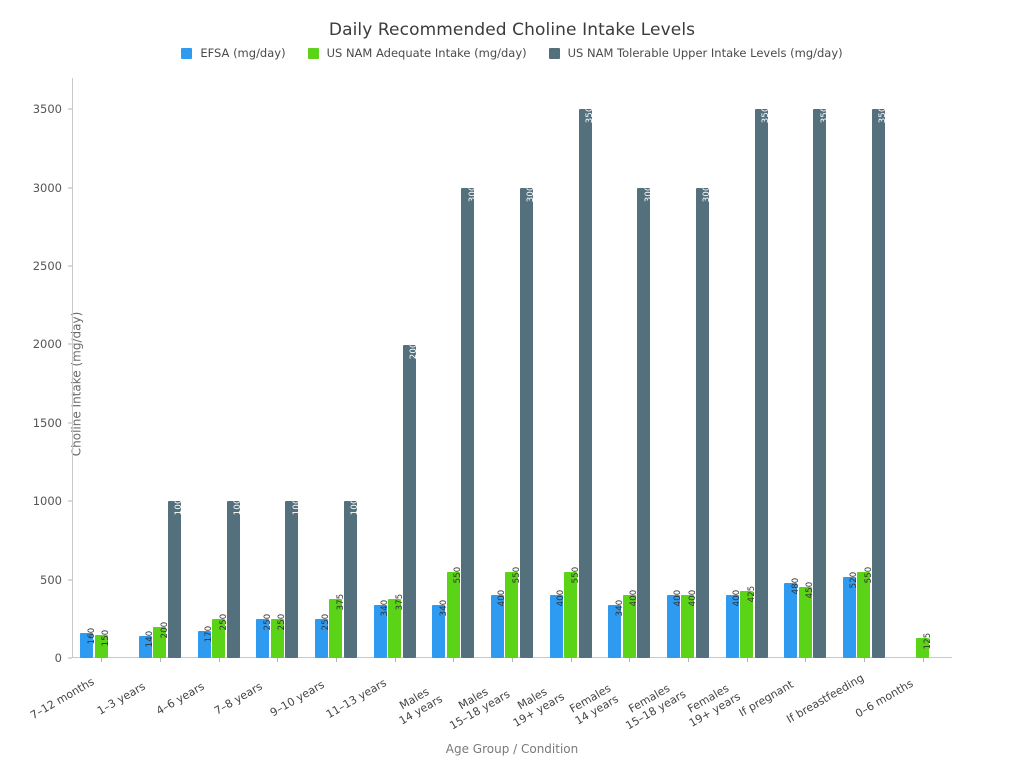 The width and height of the screenshot is (1024, 768). I want to click on bar-group: 160 150, so click(101, 368).